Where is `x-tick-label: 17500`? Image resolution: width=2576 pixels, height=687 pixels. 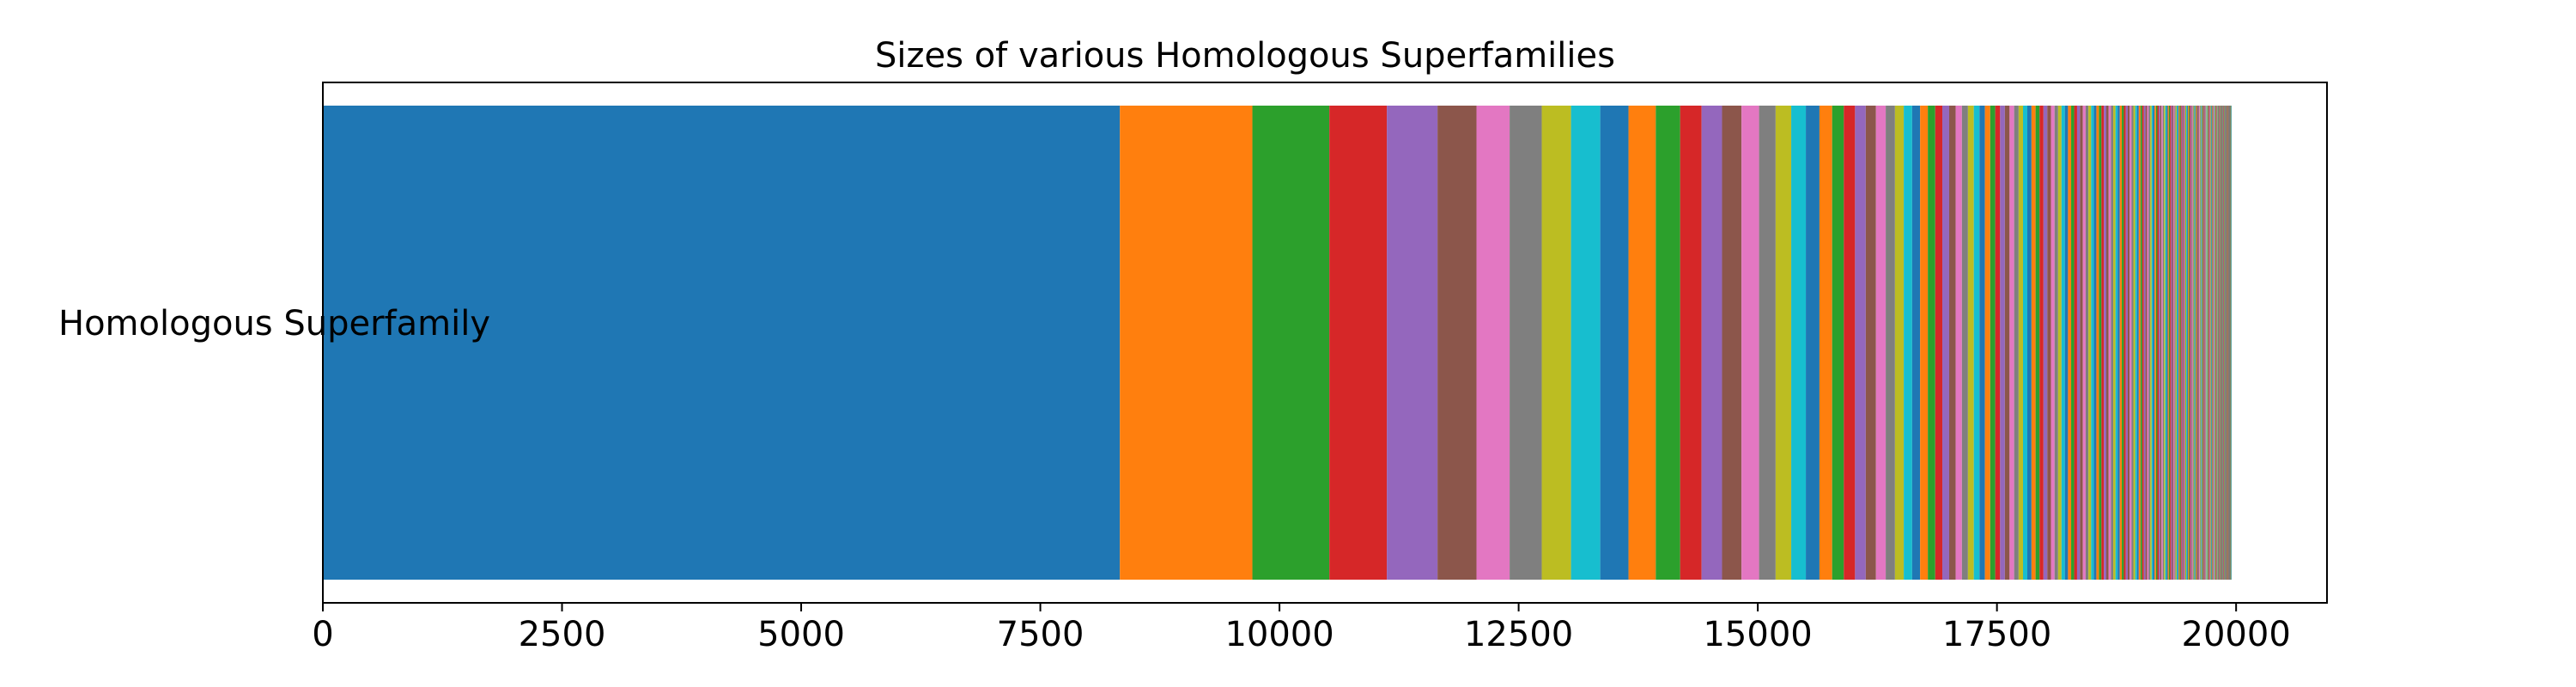 x-tick-label: 17500 is located at coordinates (1997, 634).